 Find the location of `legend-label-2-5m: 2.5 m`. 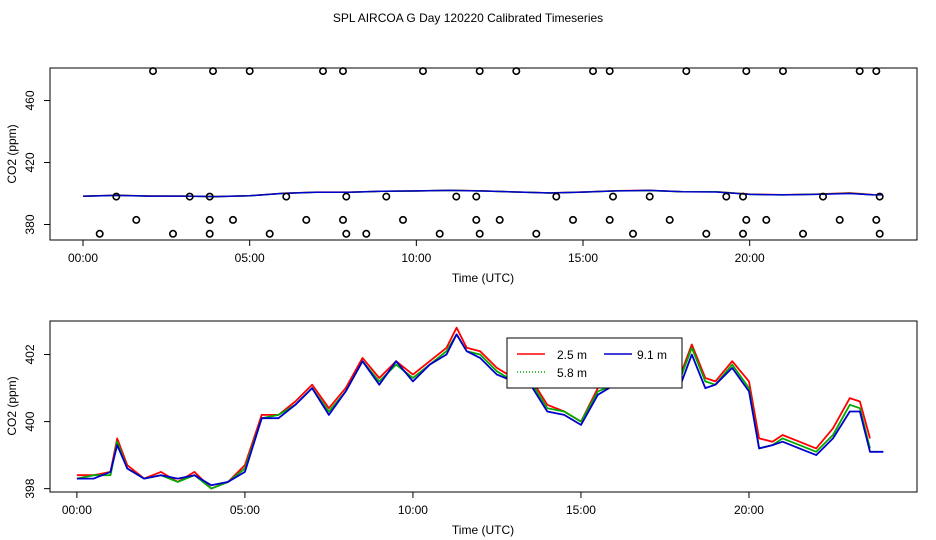

legend-label-2-5m: 2.5 m is located at coordinates (572, 355).